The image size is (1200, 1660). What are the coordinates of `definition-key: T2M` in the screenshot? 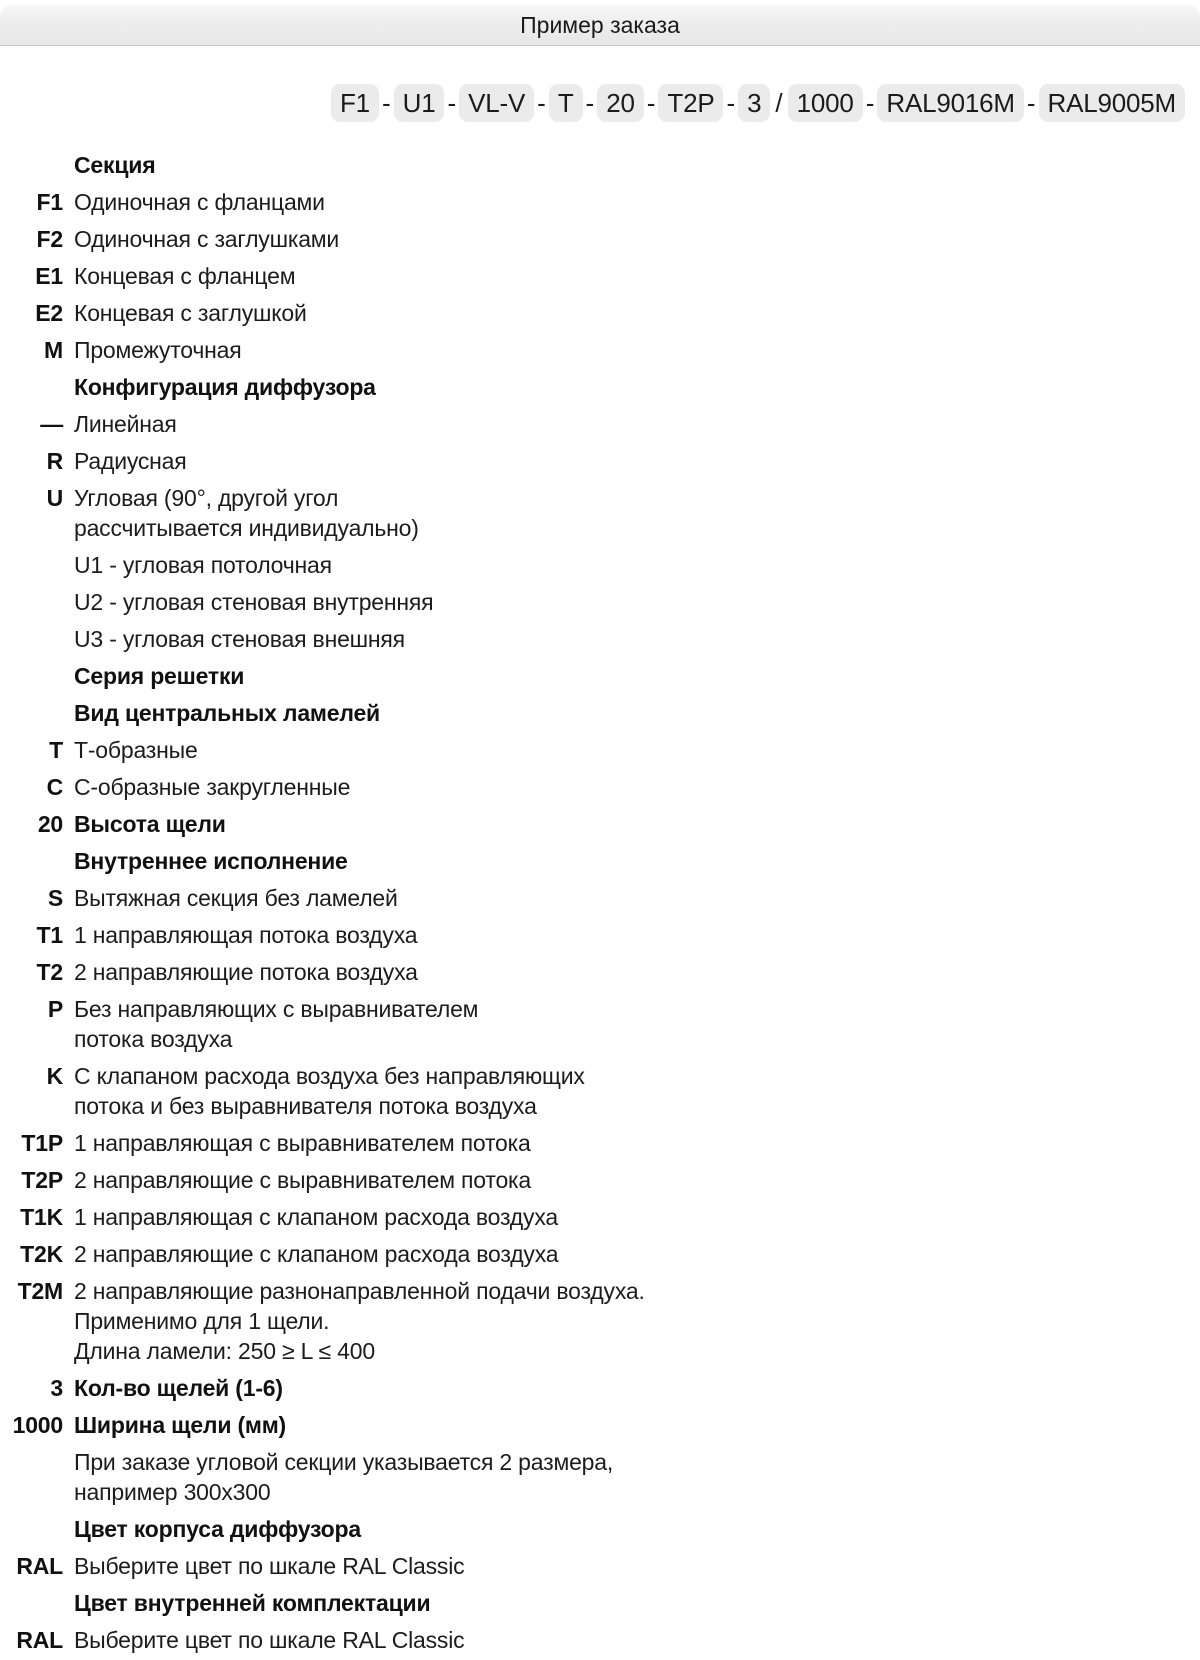 It's located at (40, 1291).